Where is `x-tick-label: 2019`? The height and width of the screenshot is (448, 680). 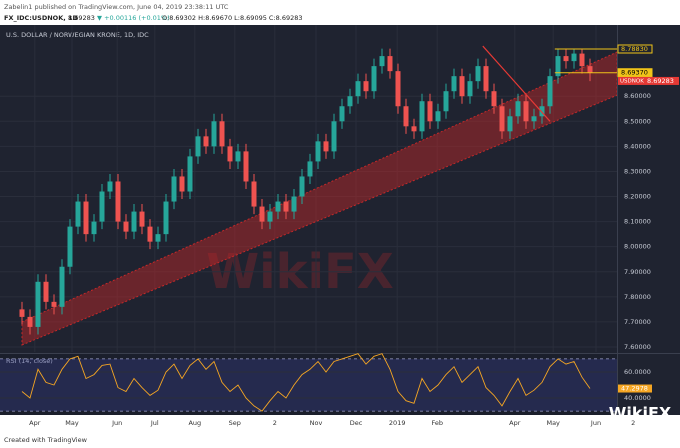
x-tick-label: 2019 is located at coordinates (397, 423).